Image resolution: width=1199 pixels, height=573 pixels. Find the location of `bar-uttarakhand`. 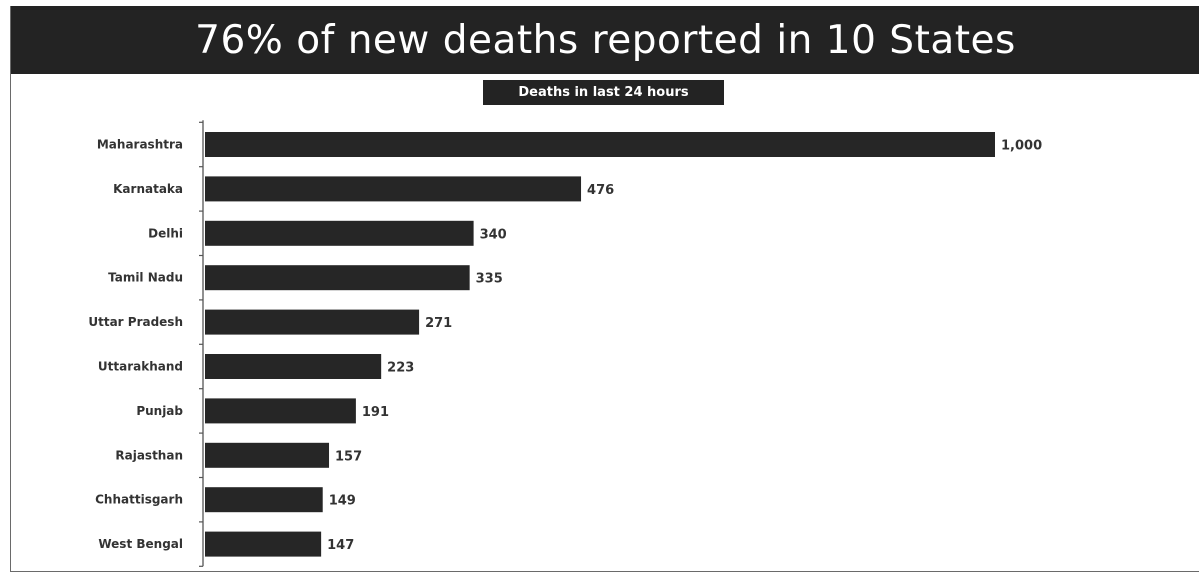

bar-uttarakhand is located at coordinates (293, 366).